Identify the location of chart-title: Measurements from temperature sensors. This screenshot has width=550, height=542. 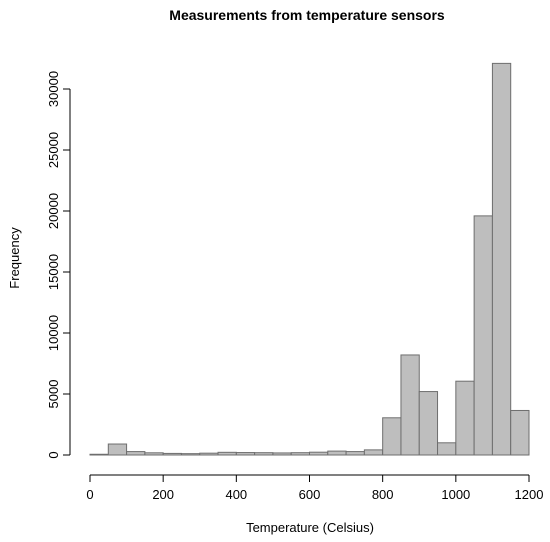
(307, 15).